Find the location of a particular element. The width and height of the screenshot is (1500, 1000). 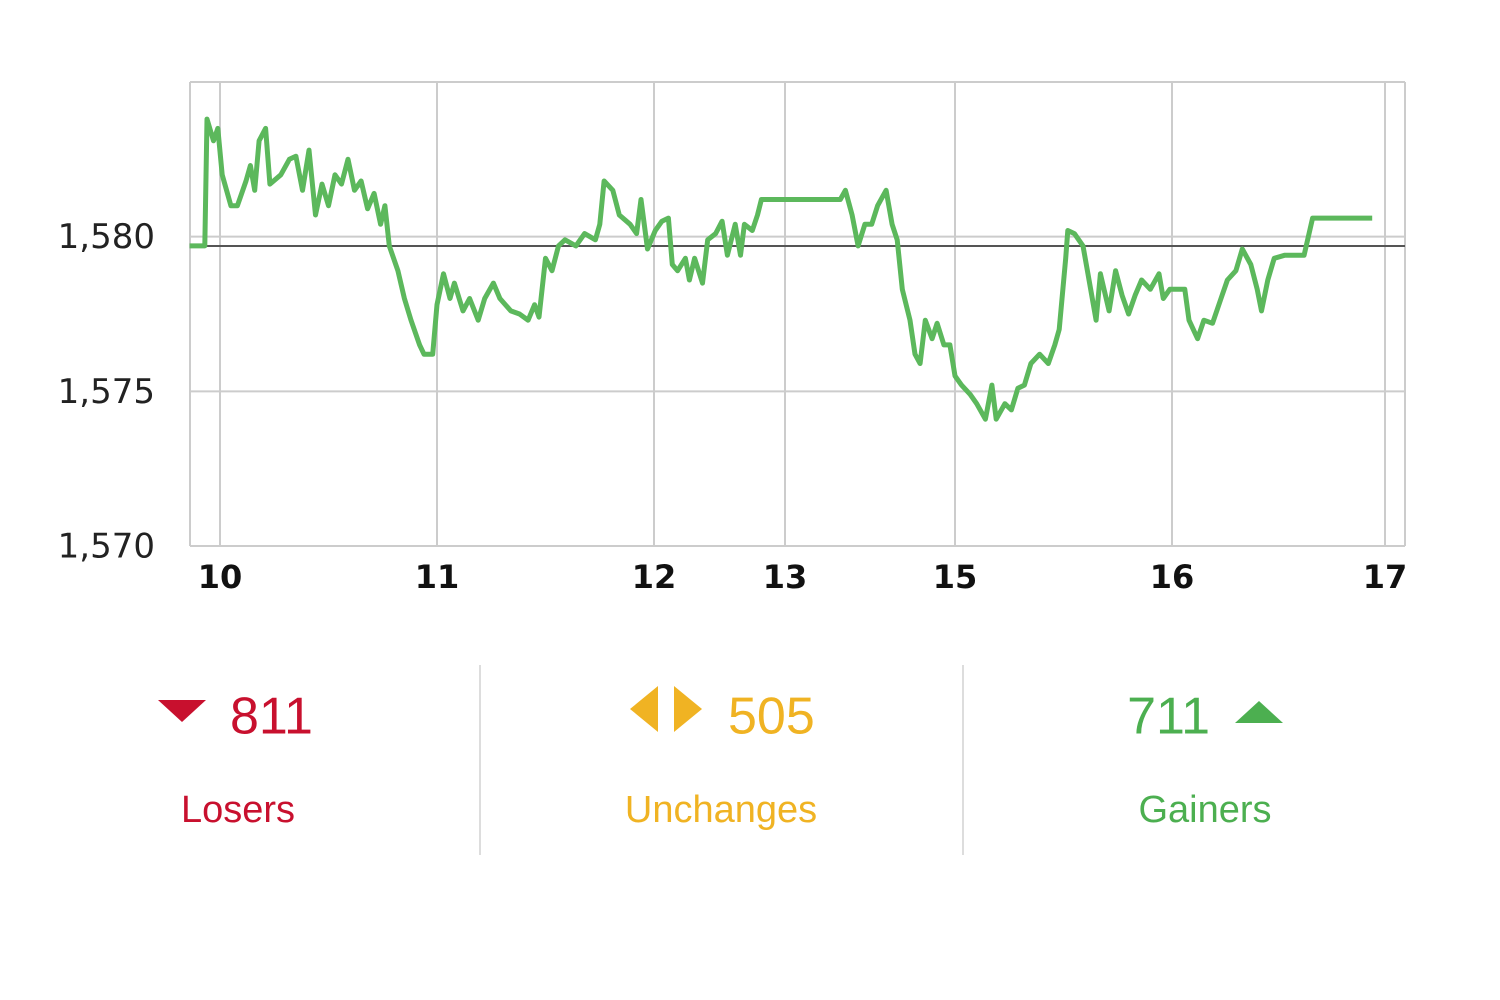

x-tick-label: 17 is located at coordinates (1385, 577).